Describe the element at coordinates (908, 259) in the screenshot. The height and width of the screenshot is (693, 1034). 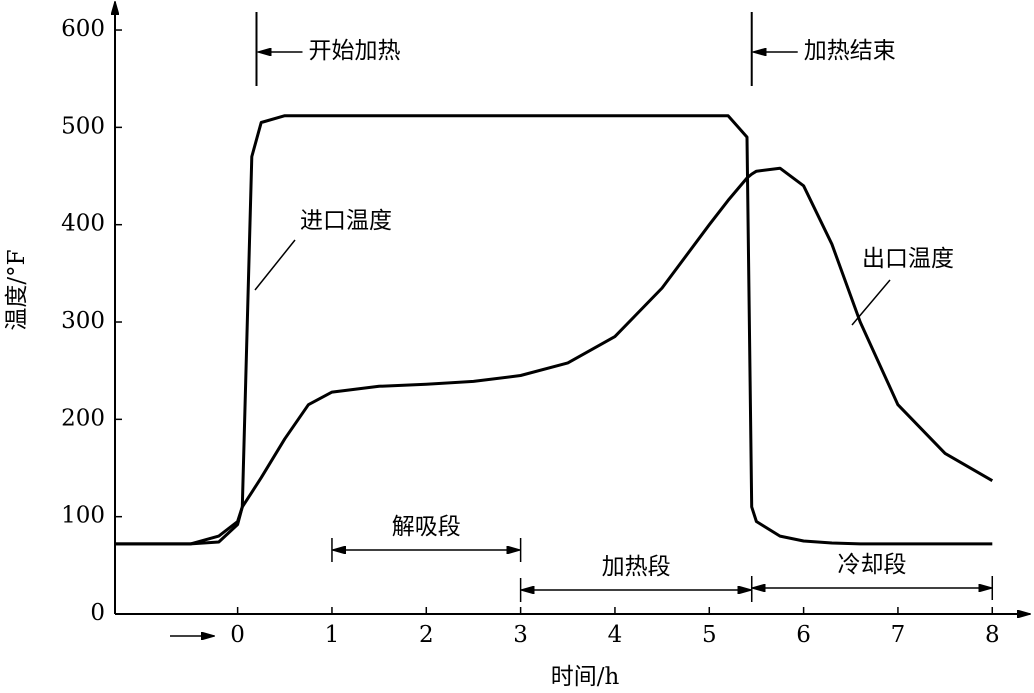
I see `series-label: 出口温度` at that location.